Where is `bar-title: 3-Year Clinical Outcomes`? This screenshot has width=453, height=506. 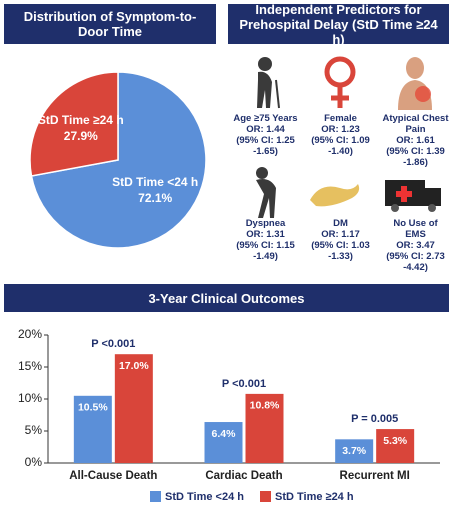
bar-title: 3-Year Clinical Outcomes is located at coordinates (226, 298).